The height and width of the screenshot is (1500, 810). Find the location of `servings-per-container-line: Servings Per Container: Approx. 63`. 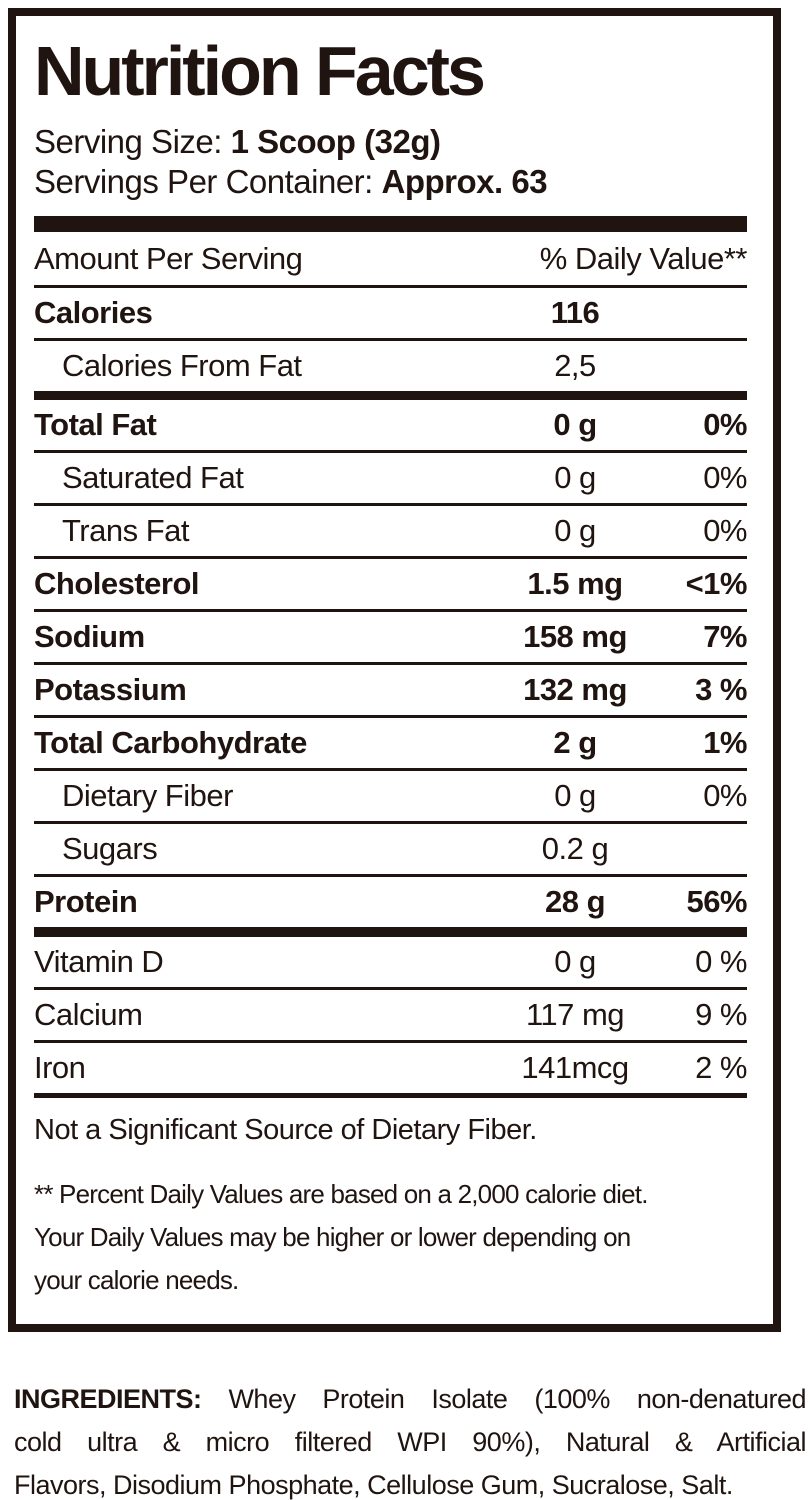

servings-per-container-line: Servings Per Container: Approx. 63 is located at coordinates (390, 182).